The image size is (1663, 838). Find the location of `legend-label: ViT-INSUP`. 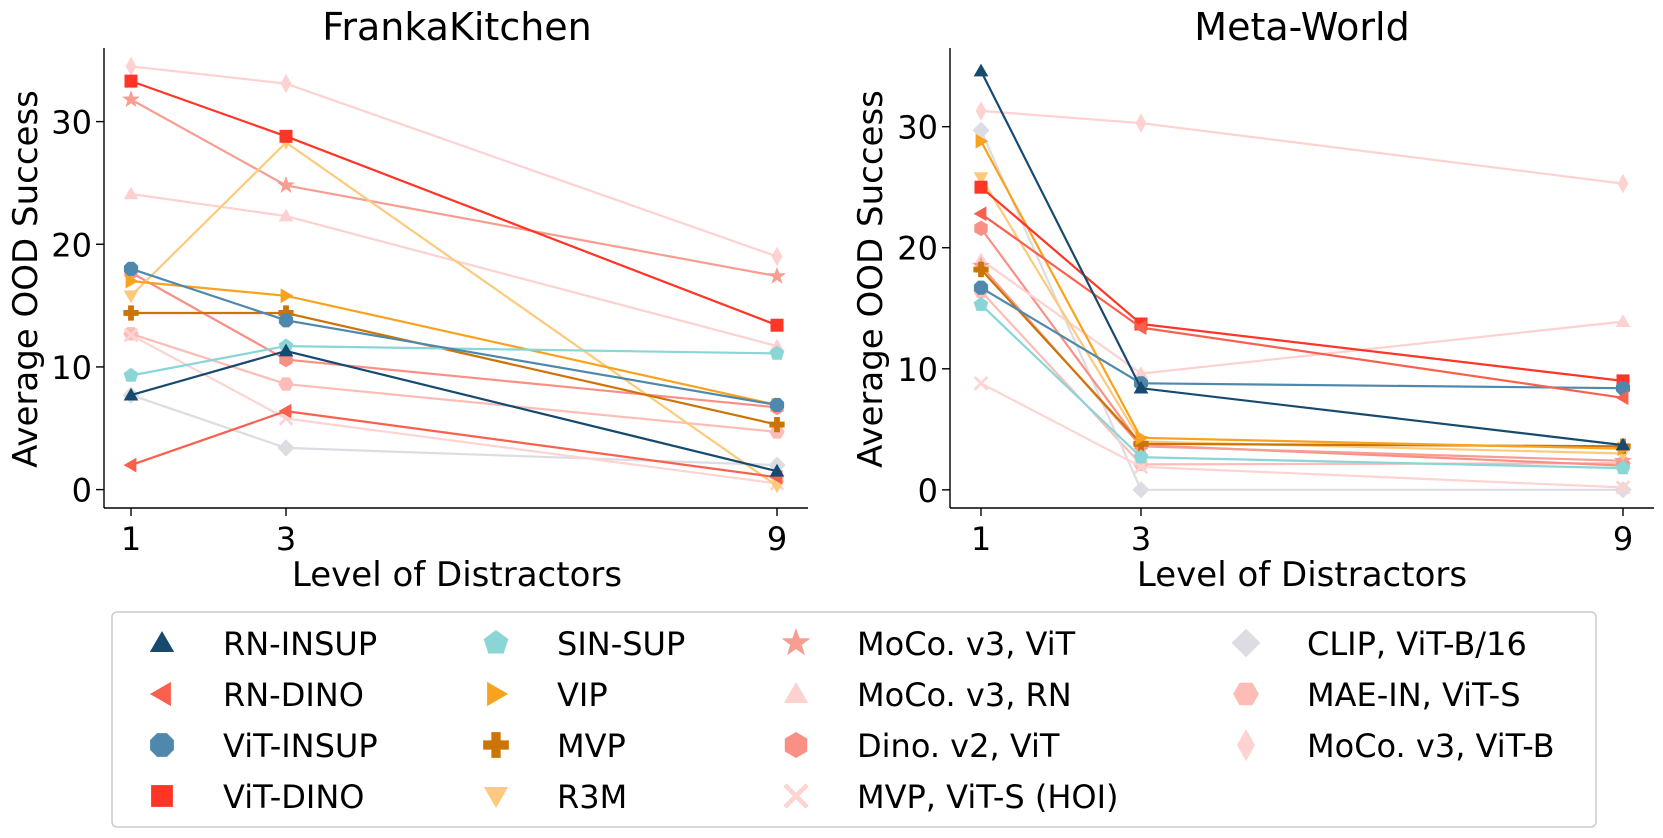

legend-label: ViT-INSUP is located at coordinates (300, 746).